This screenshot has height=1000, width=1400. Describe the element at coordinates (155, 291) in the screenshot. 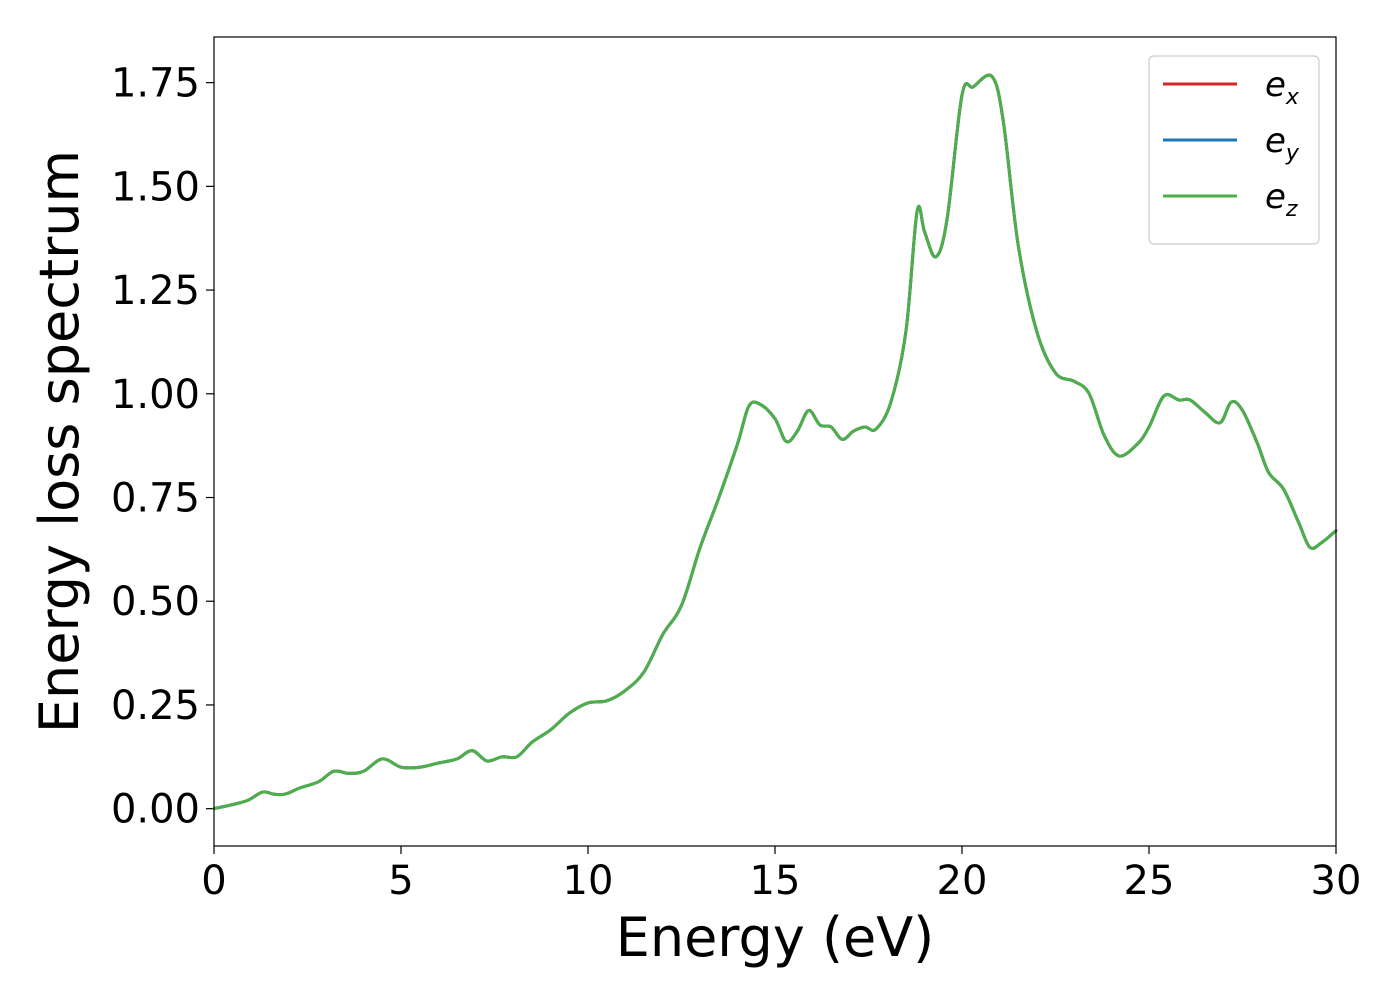

I see `y-tick-label: 1.25` at that location.